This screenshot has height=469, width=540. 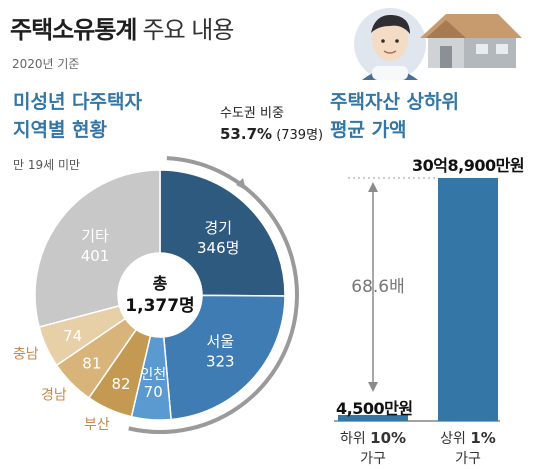 I want to click on bar-heading-line2: 평균 가액, so click(x=368, y=130).